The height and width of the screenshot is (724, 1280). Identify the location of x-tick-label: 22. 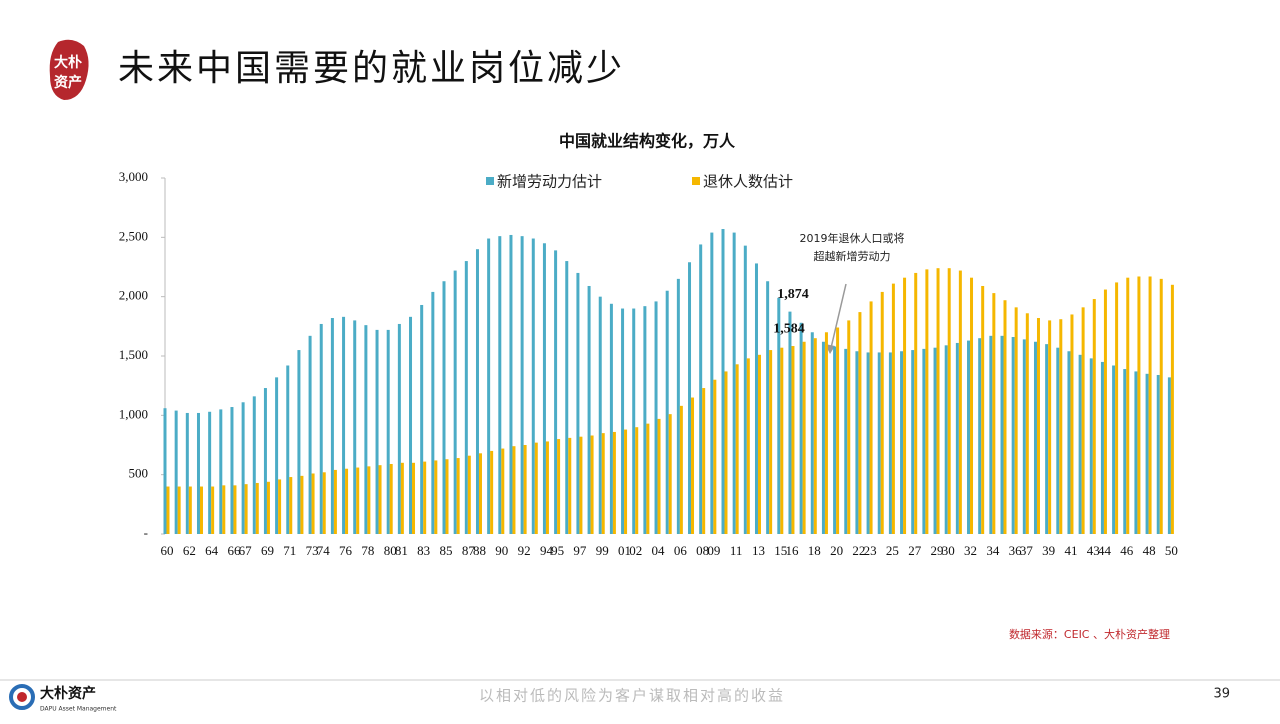
(858, 550).